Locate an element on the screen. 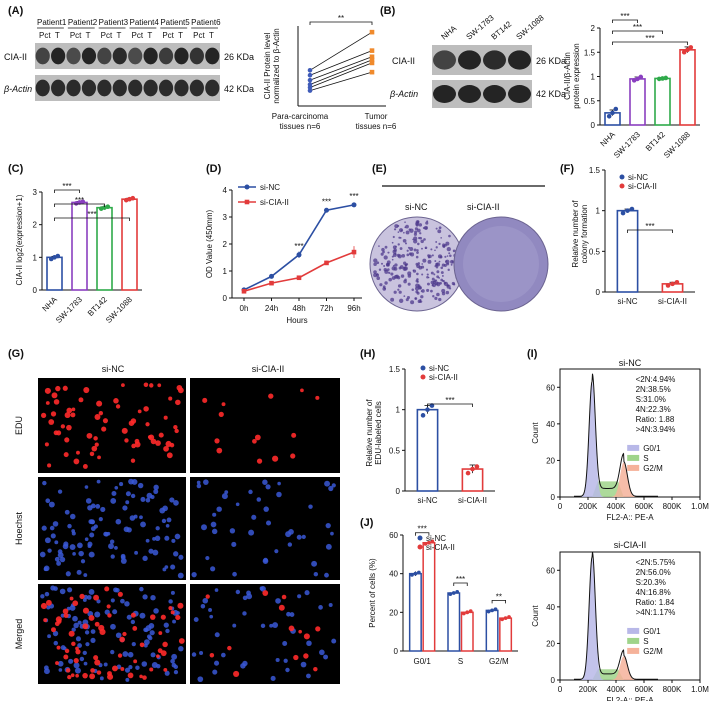  chartI2-g01-area is located at coordinates (593, 618).